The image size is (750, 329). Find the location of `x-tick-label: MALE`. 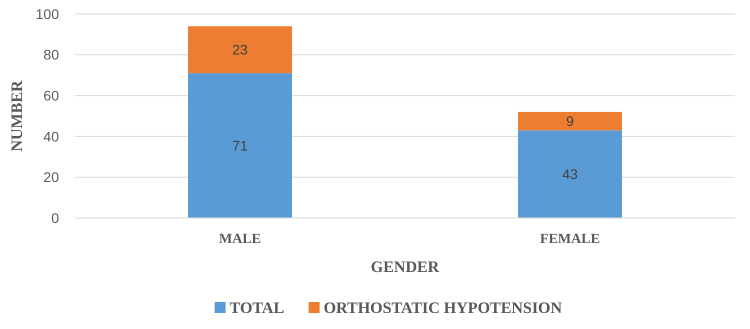

x-tick-label: MALE is located at coordinates (240, 239).